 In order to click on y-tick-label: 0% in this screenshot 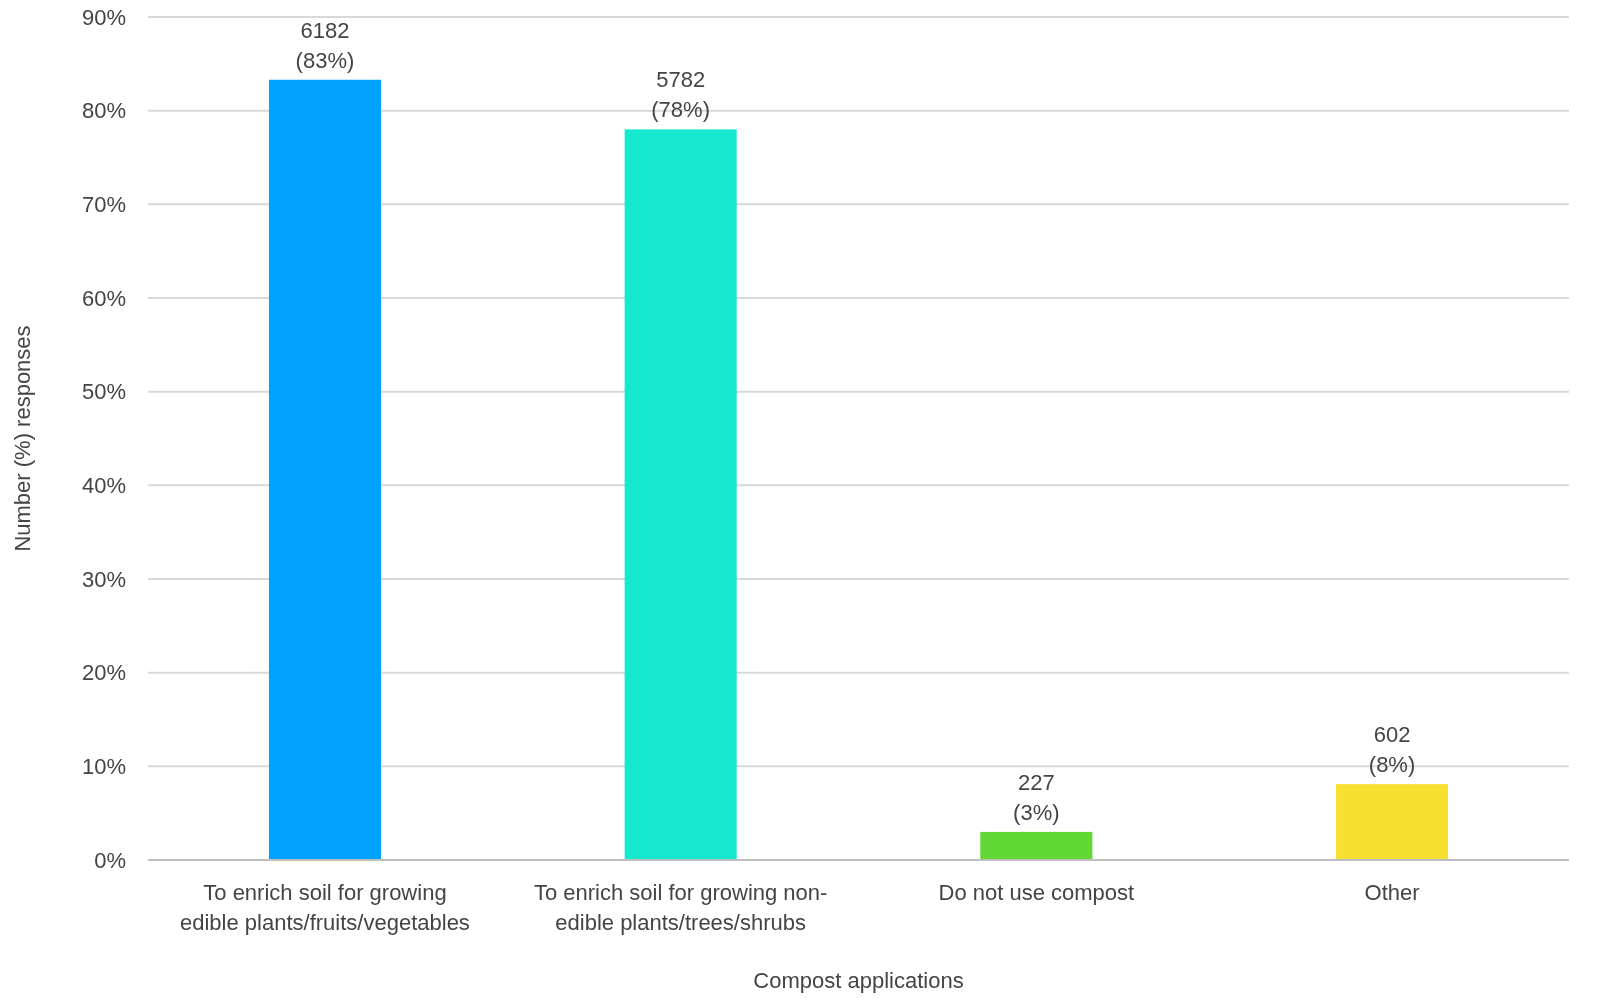, I will do `click(110, 860)`.